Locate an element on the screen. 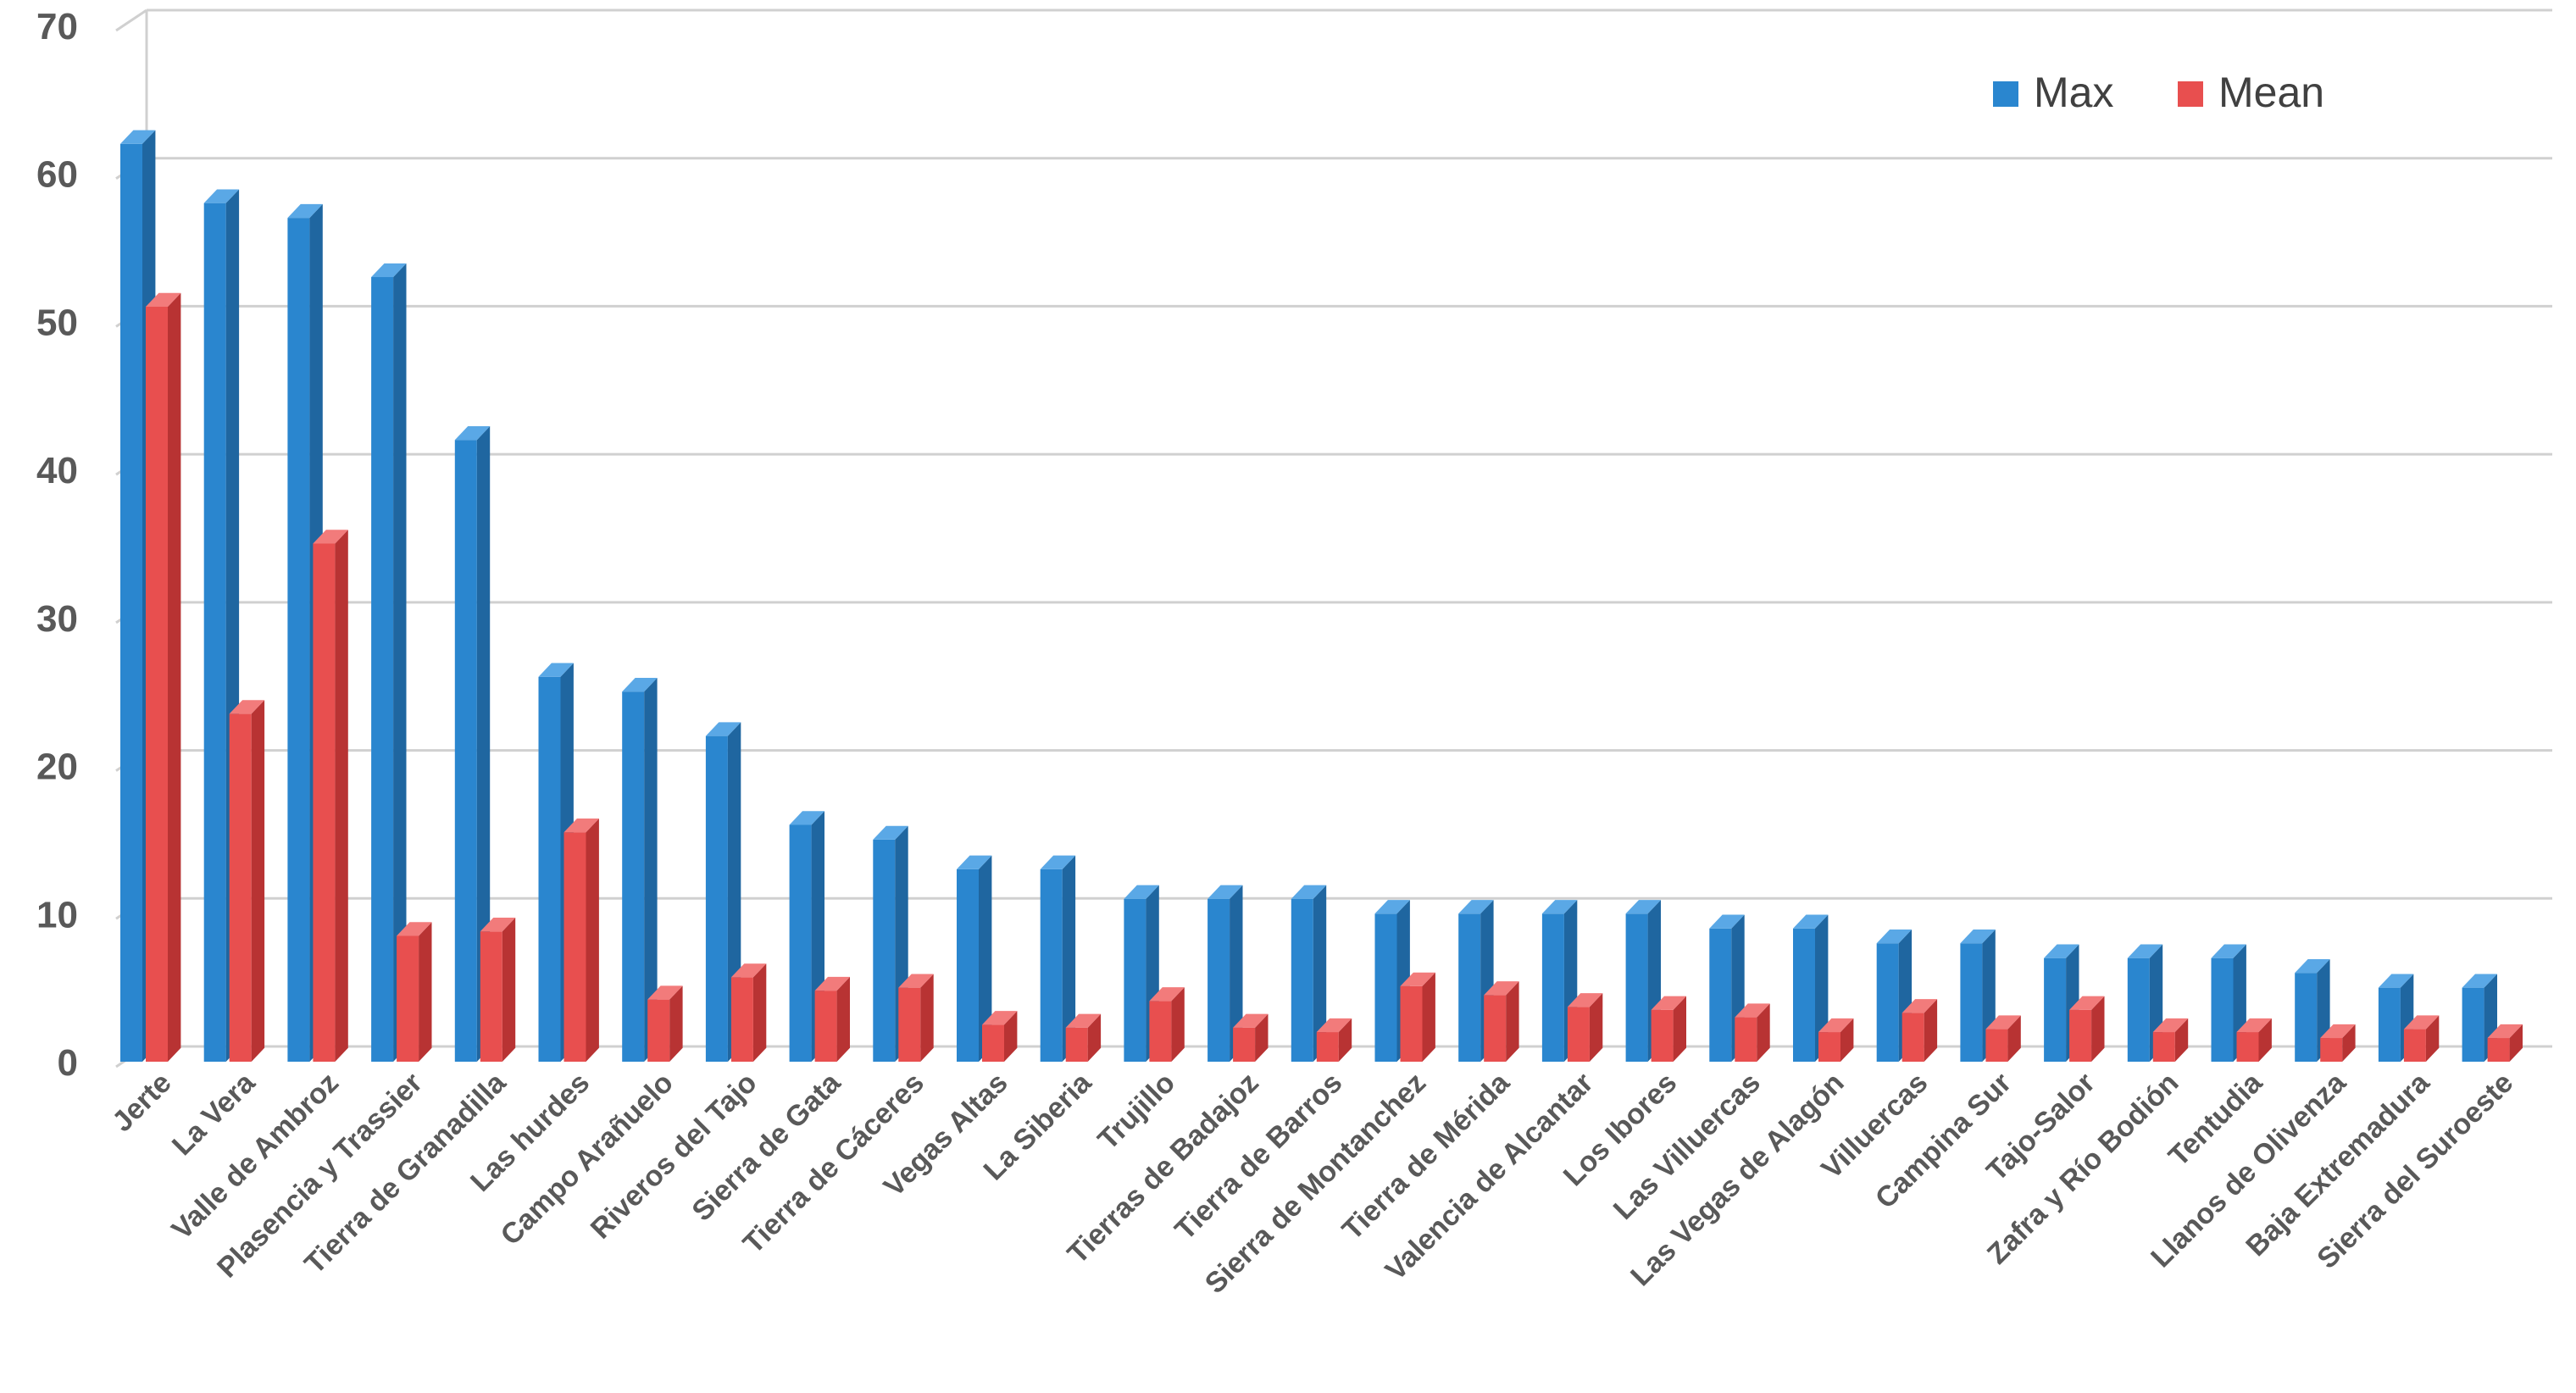 This screenshot has height=1393, width=2576. y-tick-label: 50 is located at coordinates (57, 322).